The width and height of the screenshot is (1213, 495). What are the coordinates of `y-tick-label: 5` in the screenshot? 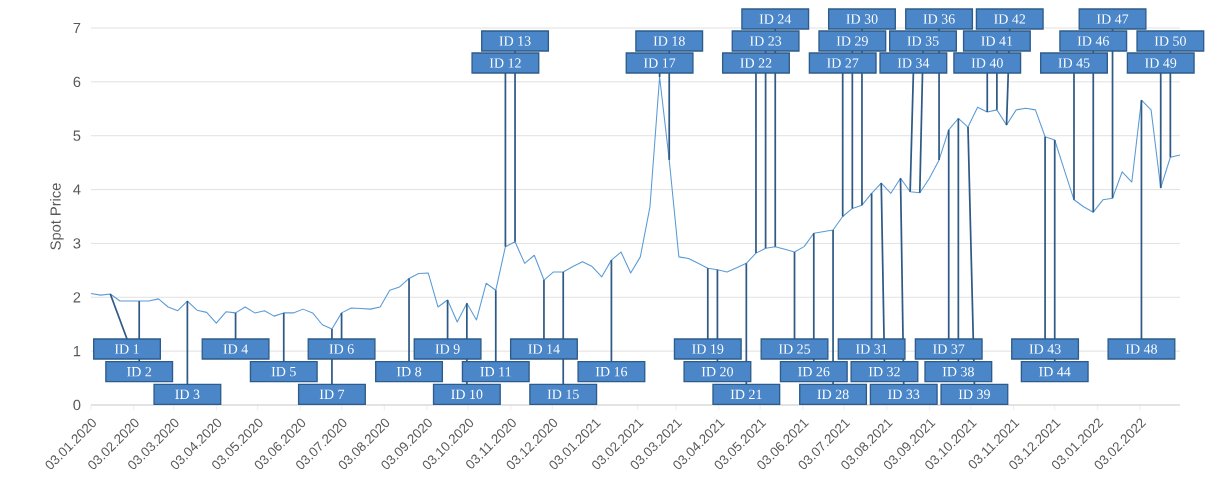 It's located at (77, 135).